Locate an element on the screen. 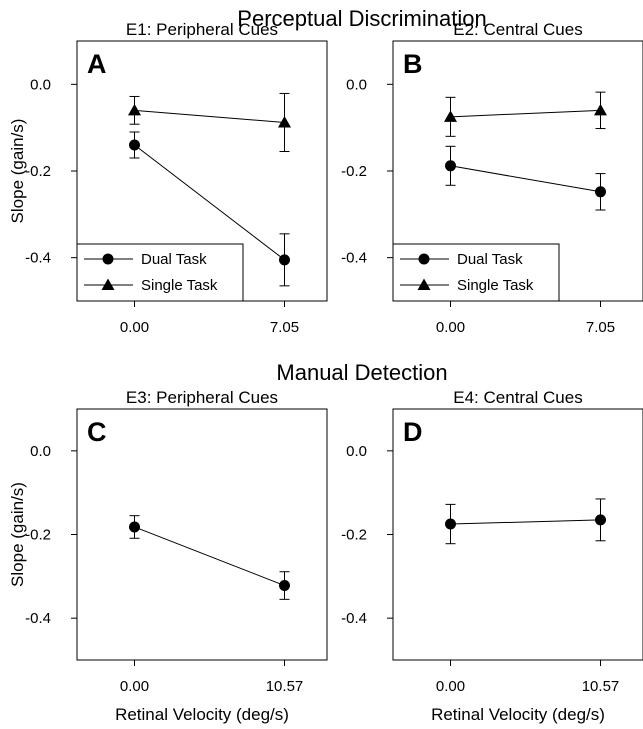 This screenshot has height=729, width=643. panel-a-xtick-label: 7.05 is located at coordinates (284, 327).